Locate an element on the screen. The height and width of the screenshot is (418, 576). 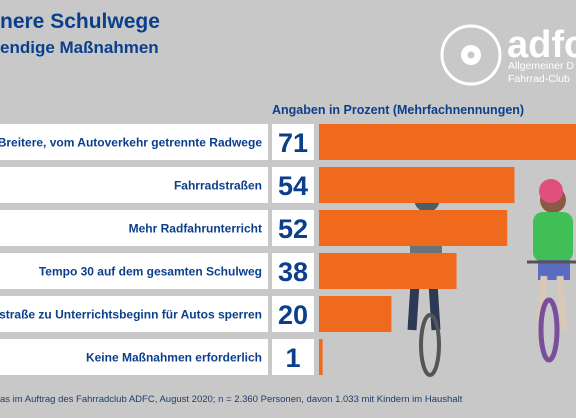
data-label: 1 is located at coordinates (292, 358).